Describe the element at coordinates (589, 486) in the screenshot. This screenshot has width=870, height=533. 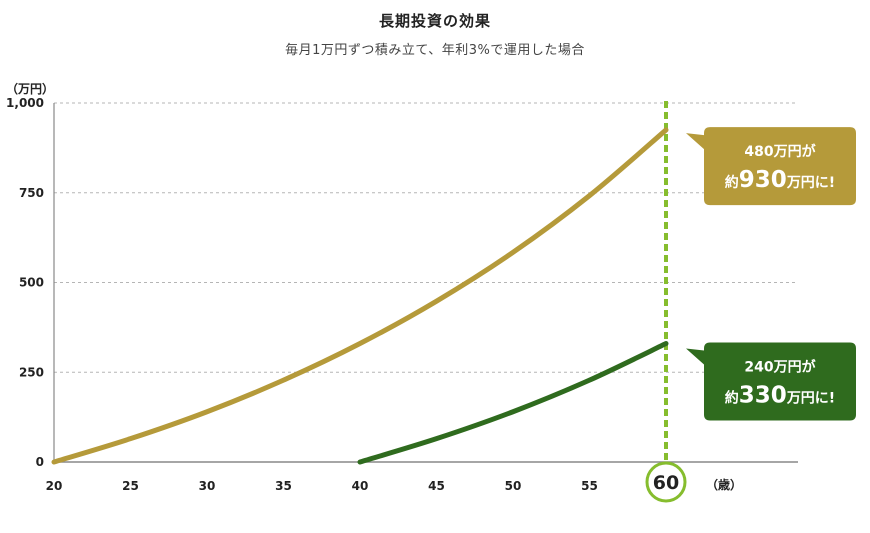
I see `x-tick-label: 55` at that location.